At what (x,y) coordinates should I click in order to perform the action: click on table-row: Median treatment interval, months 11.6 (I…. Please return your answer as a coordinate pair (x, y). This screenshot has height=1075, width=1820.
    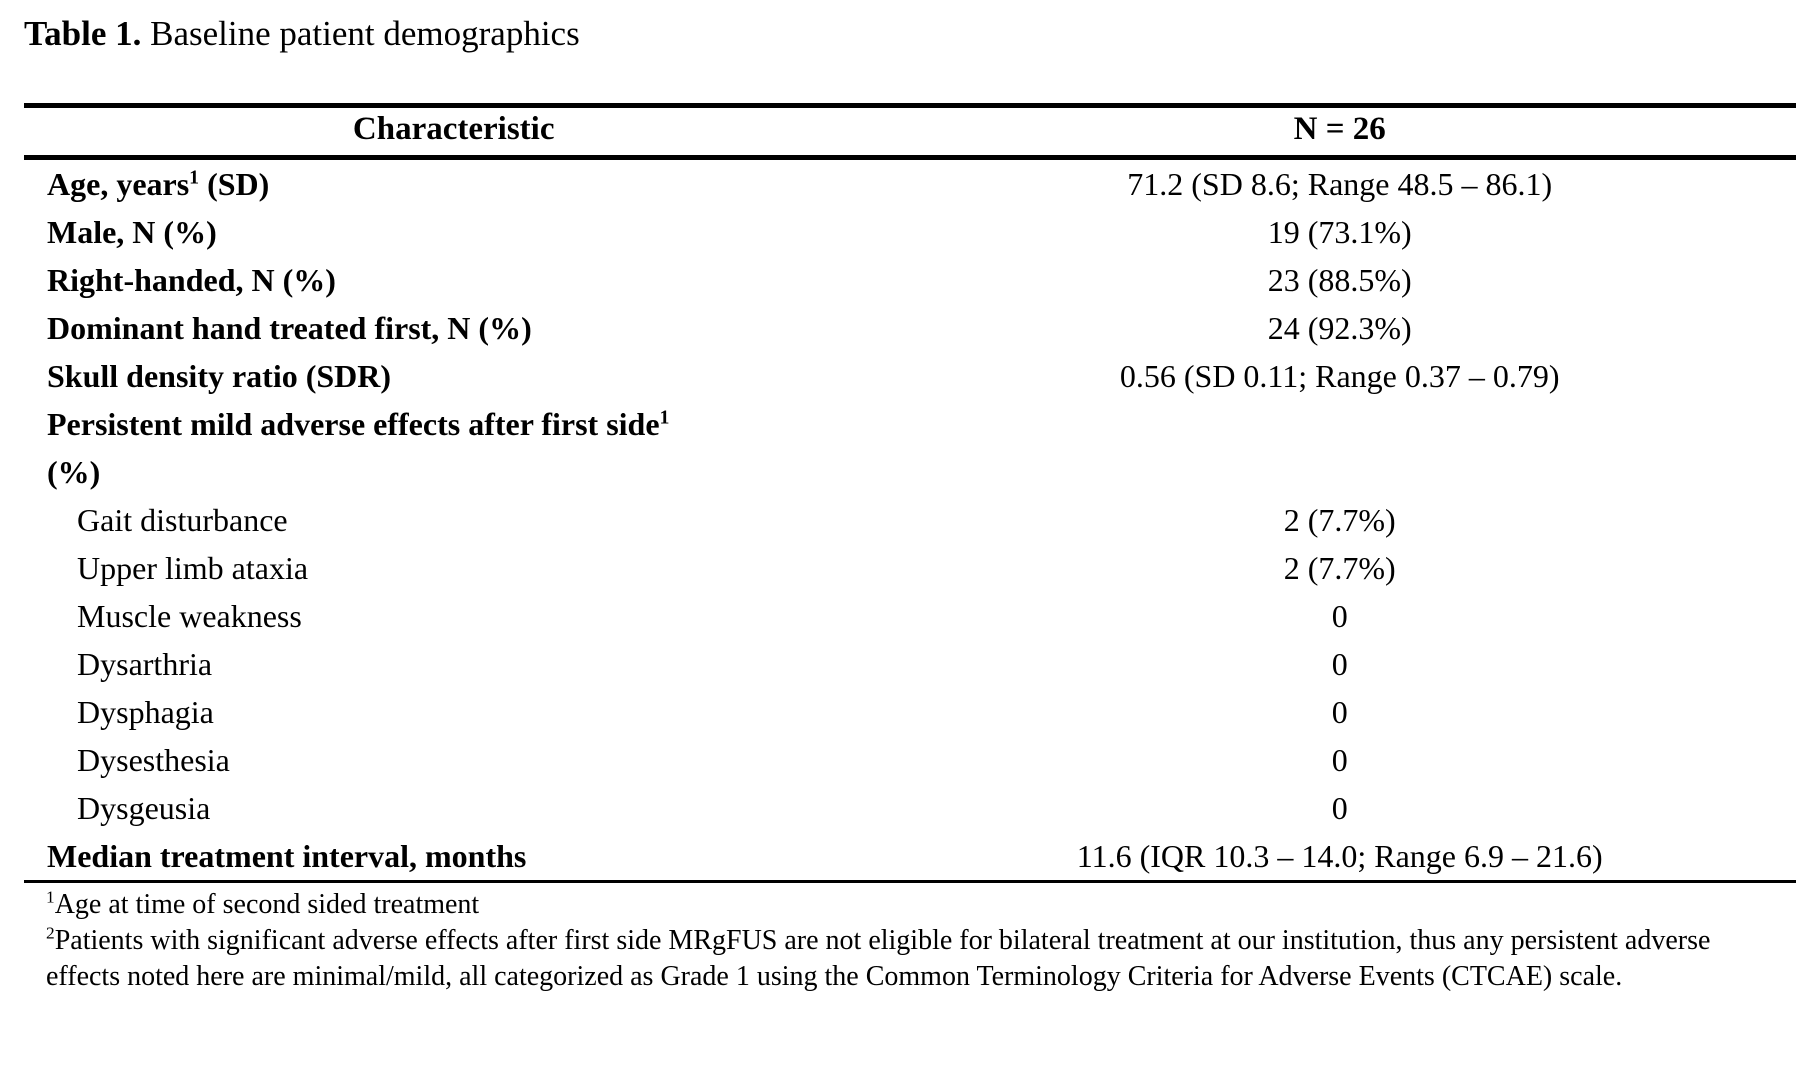
    Looking at the image, I should click on (910, 856).